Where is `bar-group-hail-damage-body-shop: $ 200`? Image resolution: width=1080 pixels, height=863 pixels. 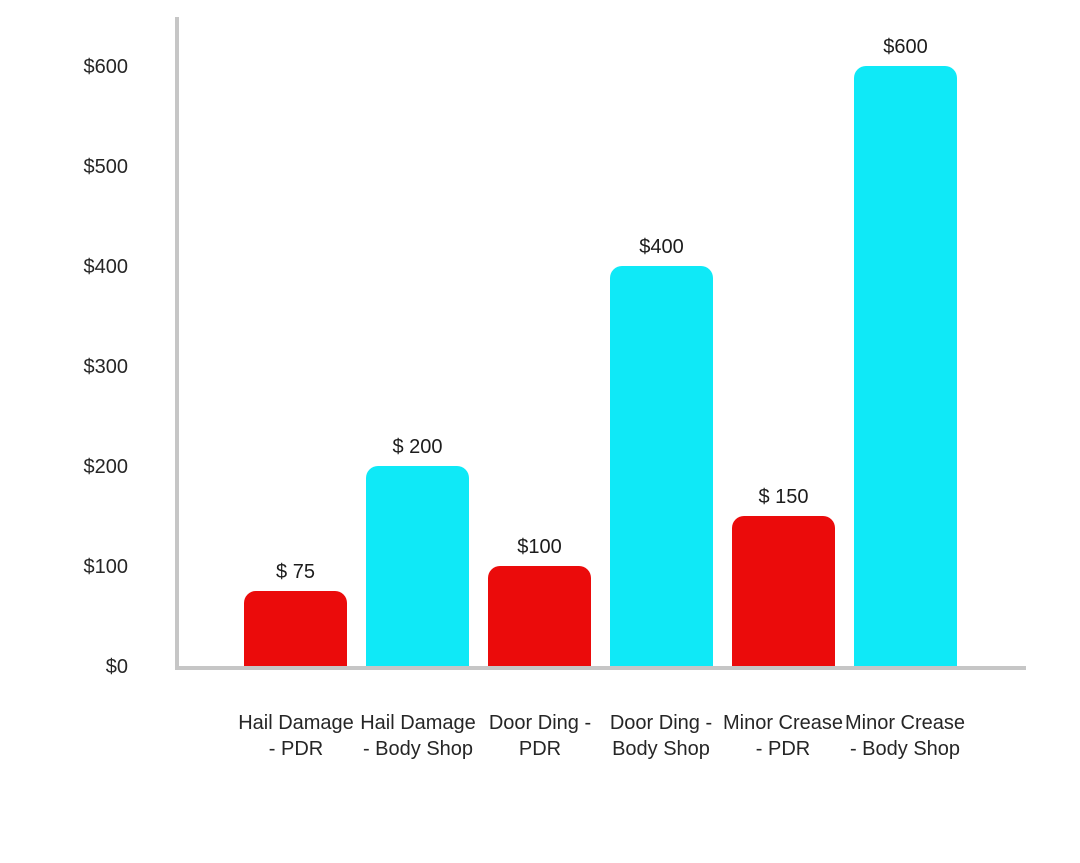 bar-group-hail-damage-body-shop: $ 200 is located at coordinates (417, 550).